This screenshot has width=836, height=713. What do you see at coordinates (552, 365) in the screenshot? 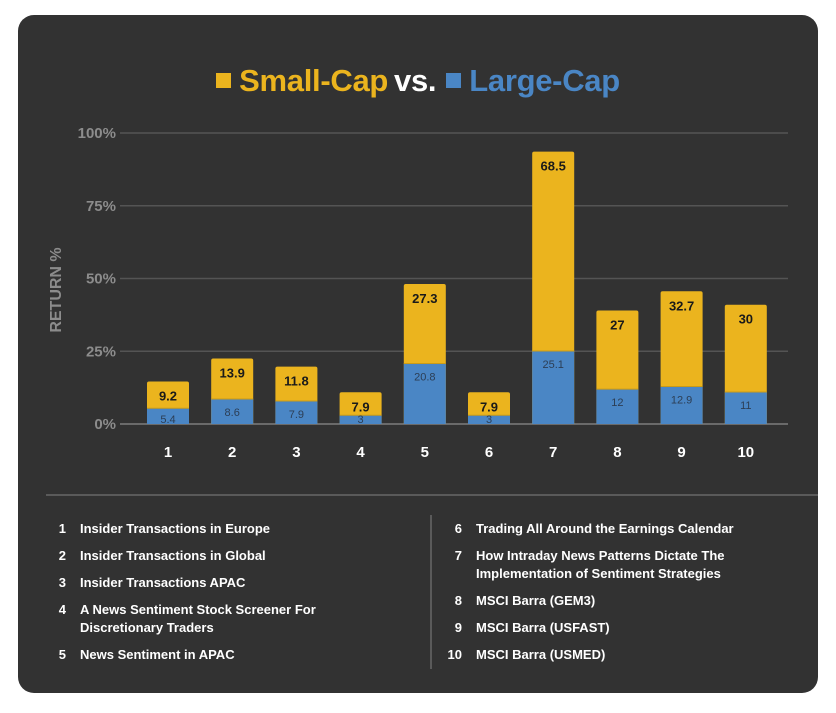
I see `large-cap-data-label: 25.1` at bounding box center [552, 365].